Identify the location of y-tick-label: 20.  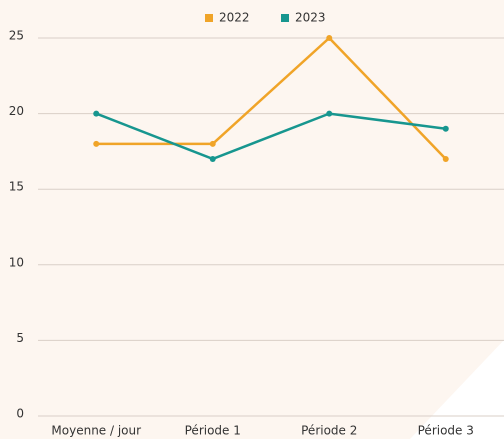
(16, 111).